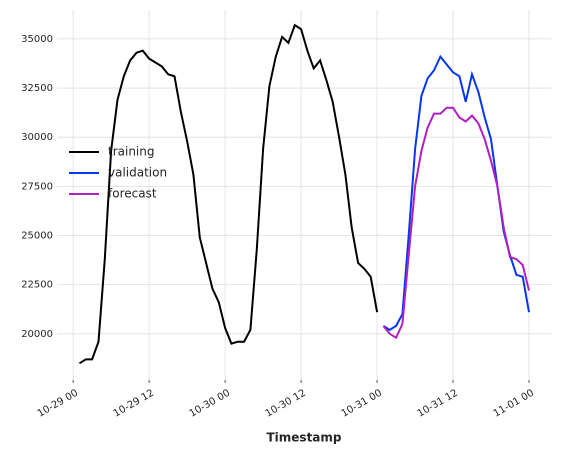  I want to click on y-tick-label: 20000, so click(37, 334).